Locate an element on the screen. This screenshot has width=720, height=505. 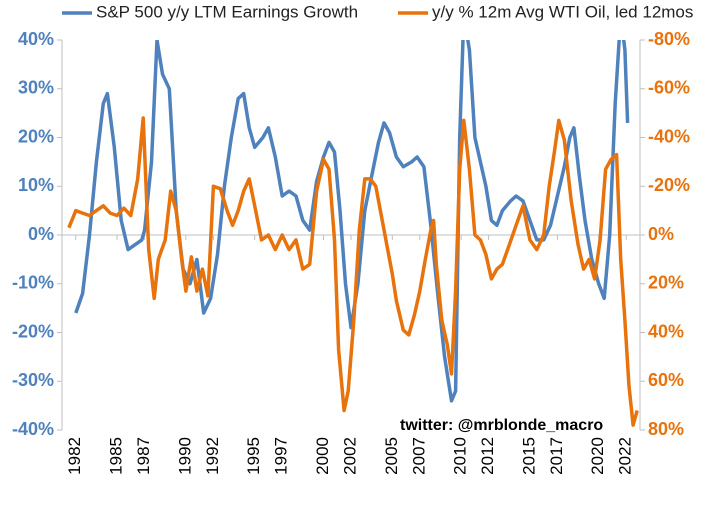
legend-label: y/y % 12m Avg WTI Oil, led 12mos is located at coordinates (562, 11).